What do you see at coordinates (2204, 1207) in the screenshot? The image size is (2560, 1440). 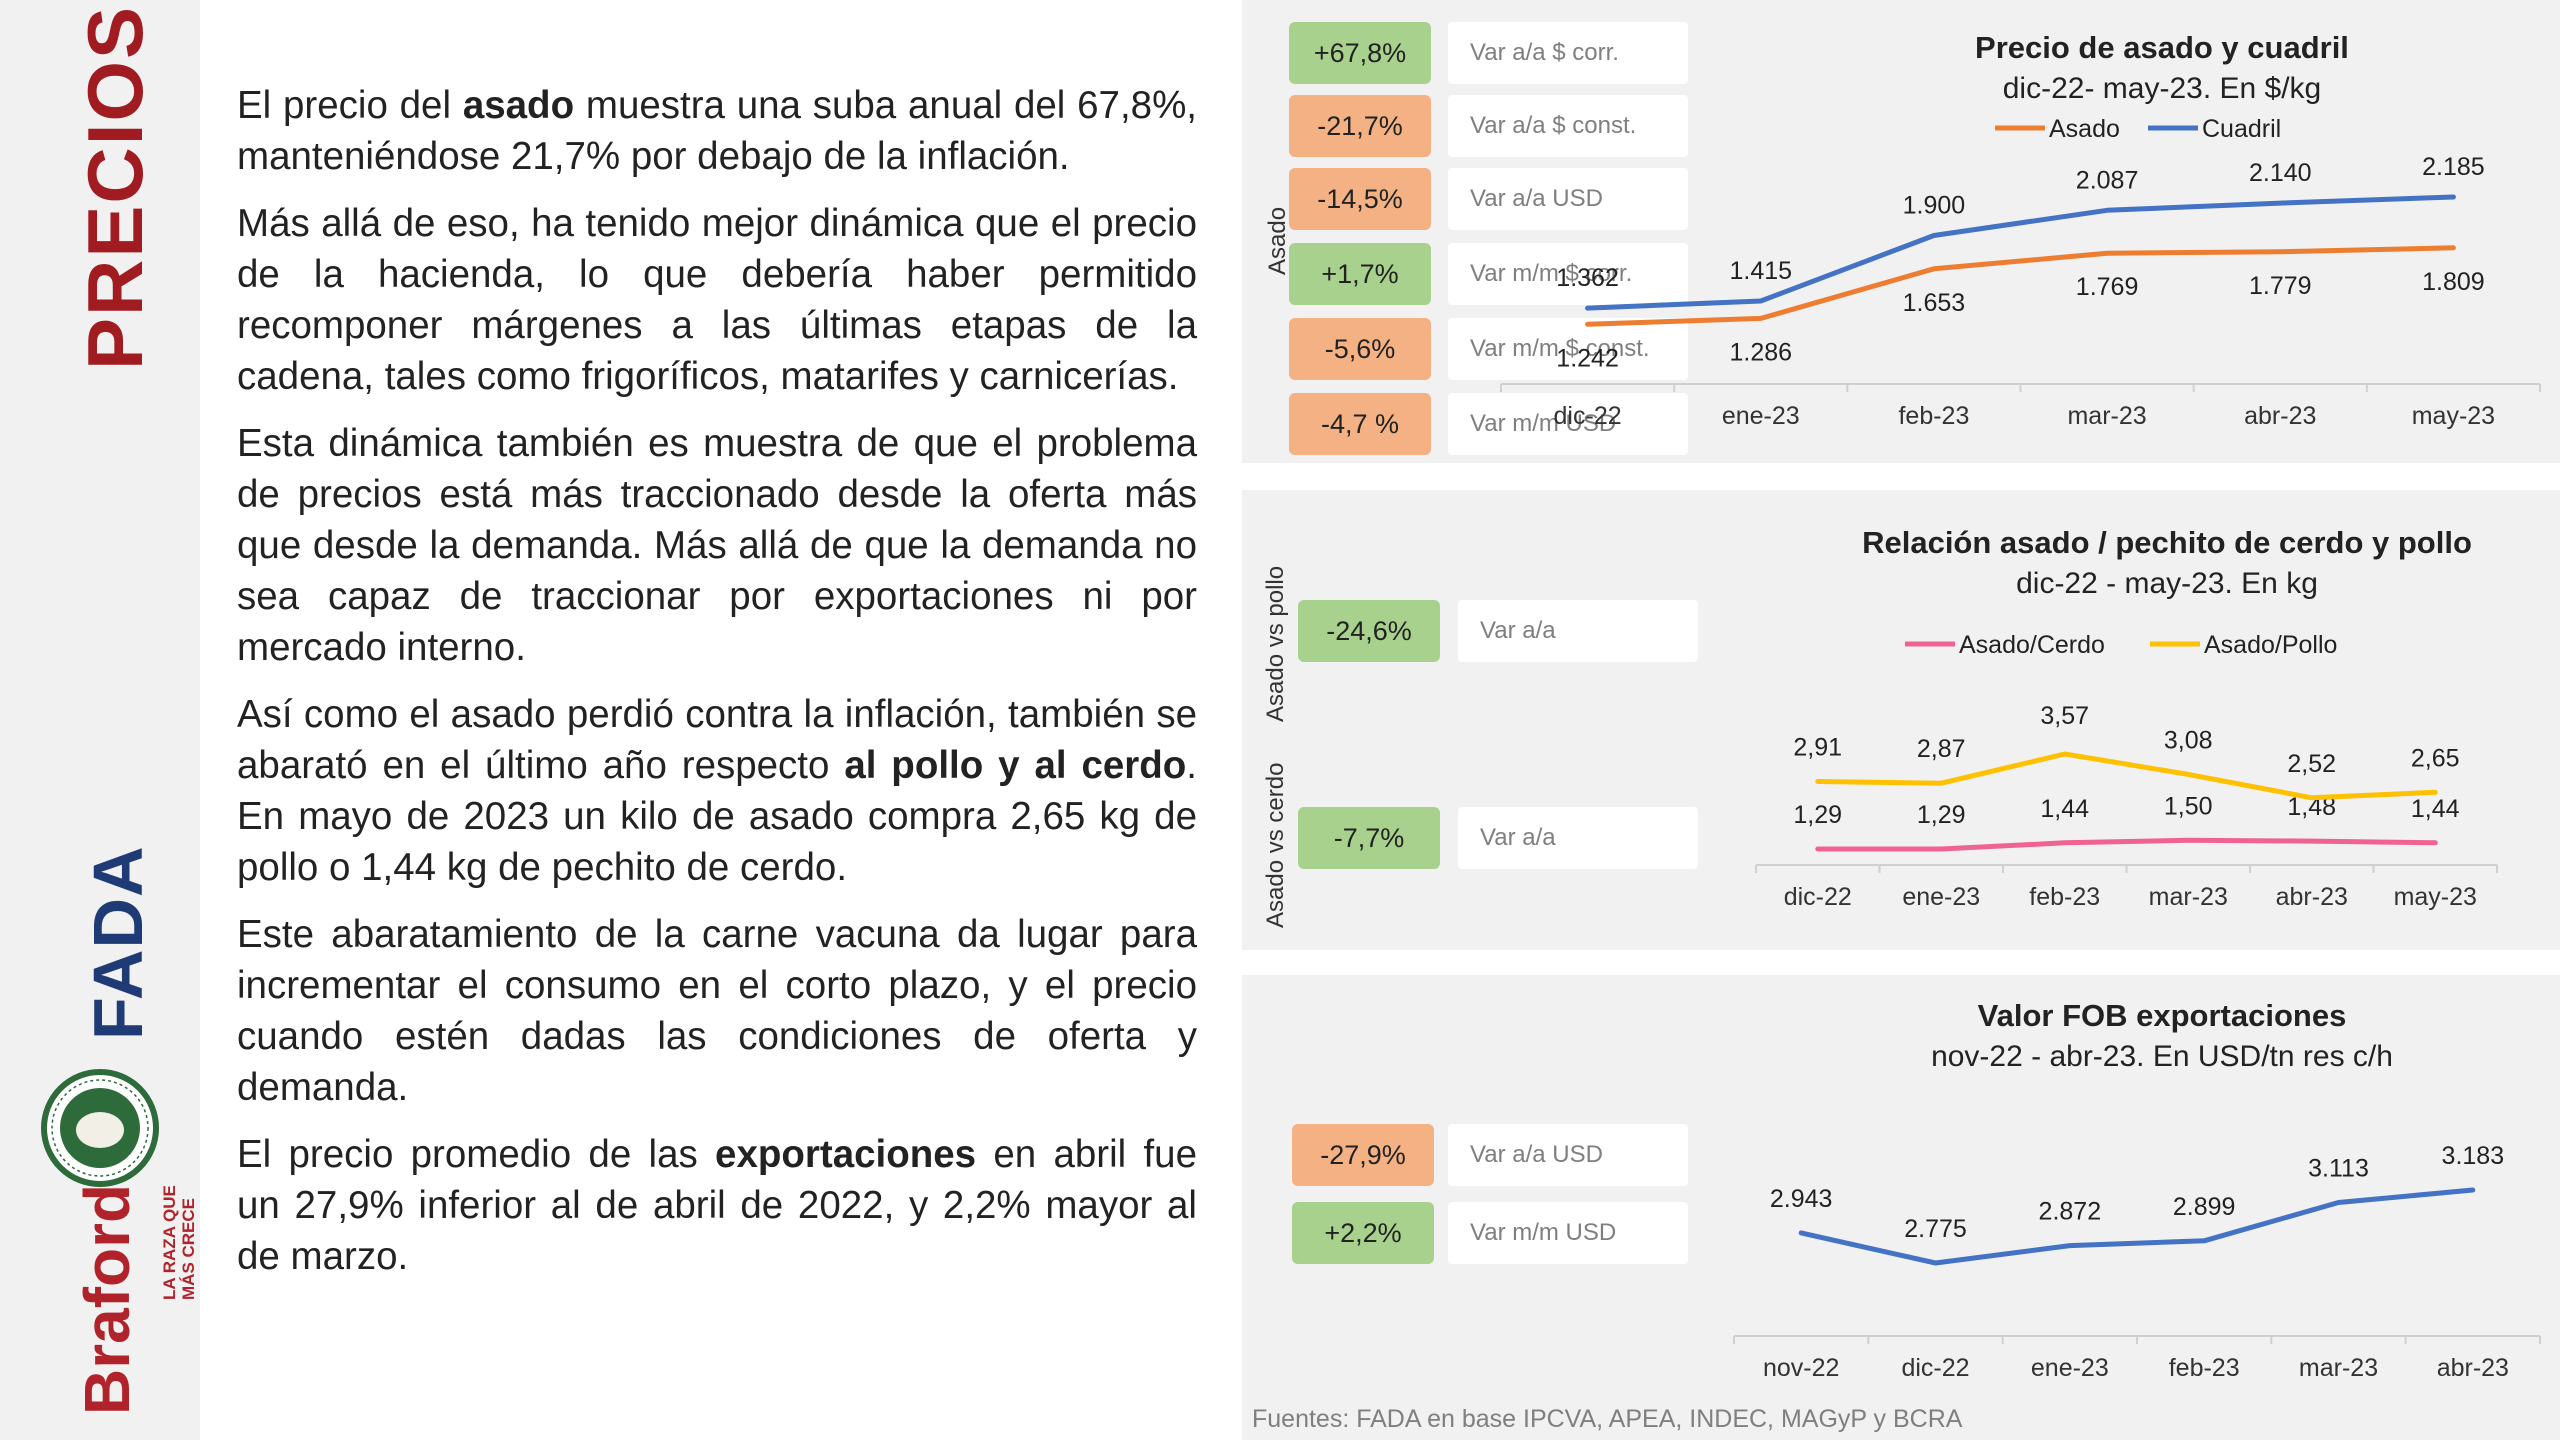 I see `data-label: 2.899` at bounding box center [2204, 1207].